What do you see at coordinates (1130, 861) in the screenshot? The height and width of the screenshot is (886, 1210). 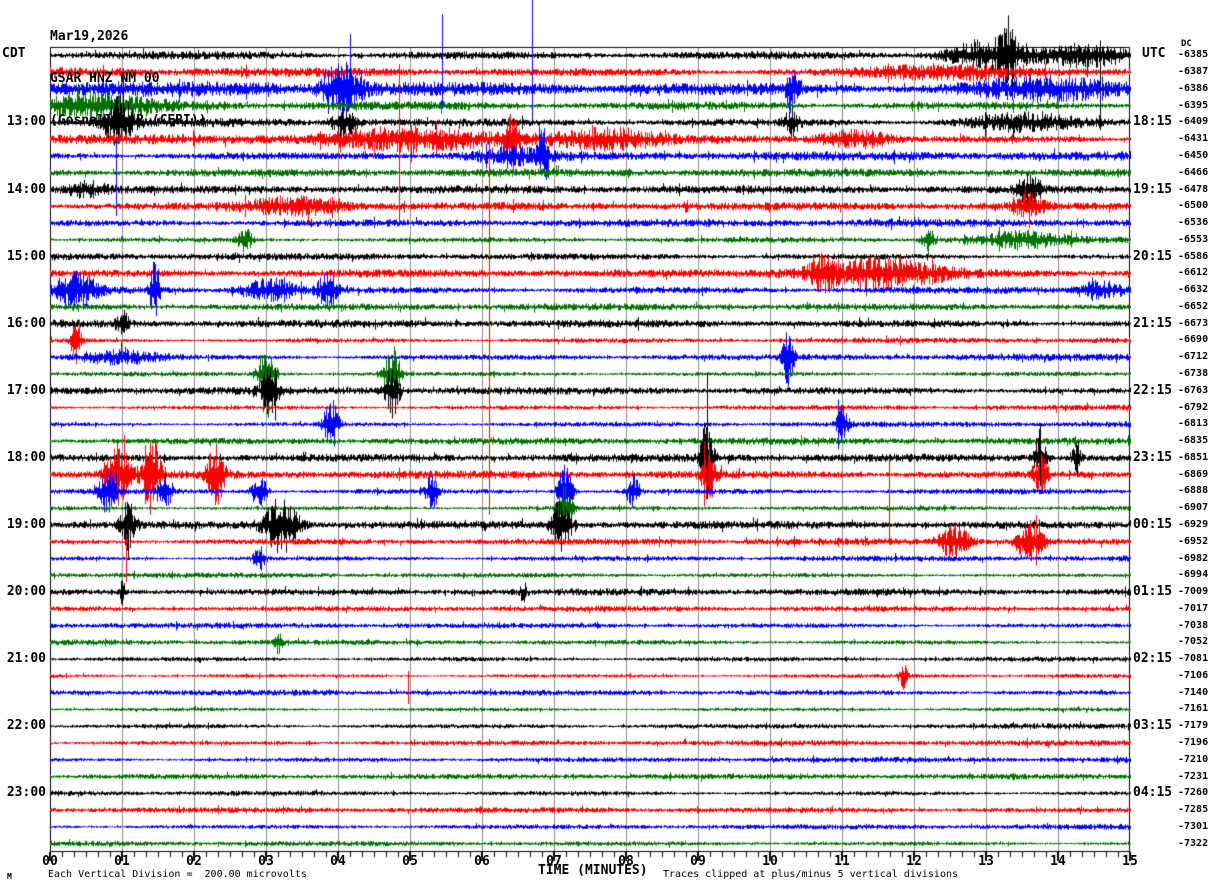 I see `x-tick-label: 15` at bounding box center [1130, 861].